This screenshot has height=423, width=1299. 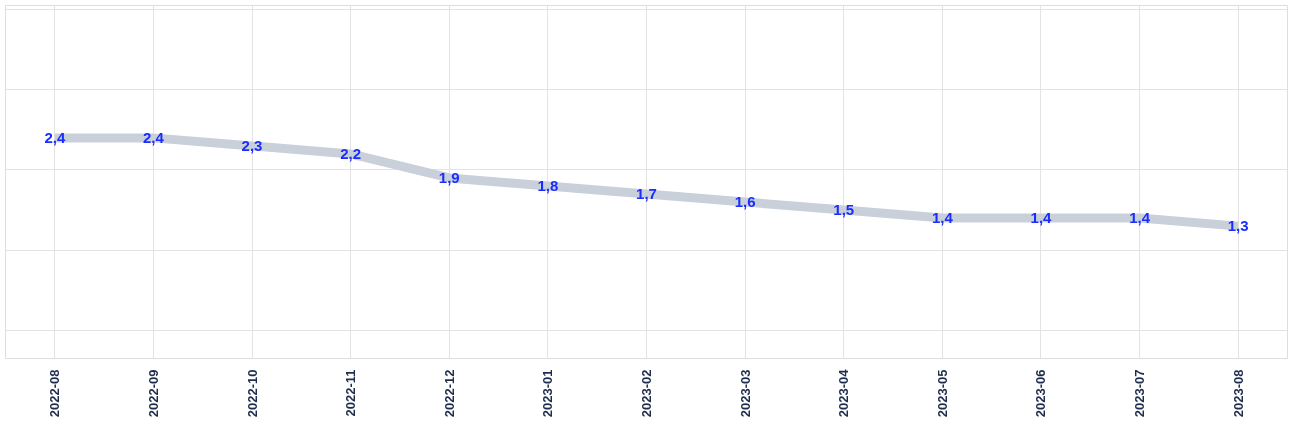 I want to click on data-label: 2,2, so click(x=351, y=153).